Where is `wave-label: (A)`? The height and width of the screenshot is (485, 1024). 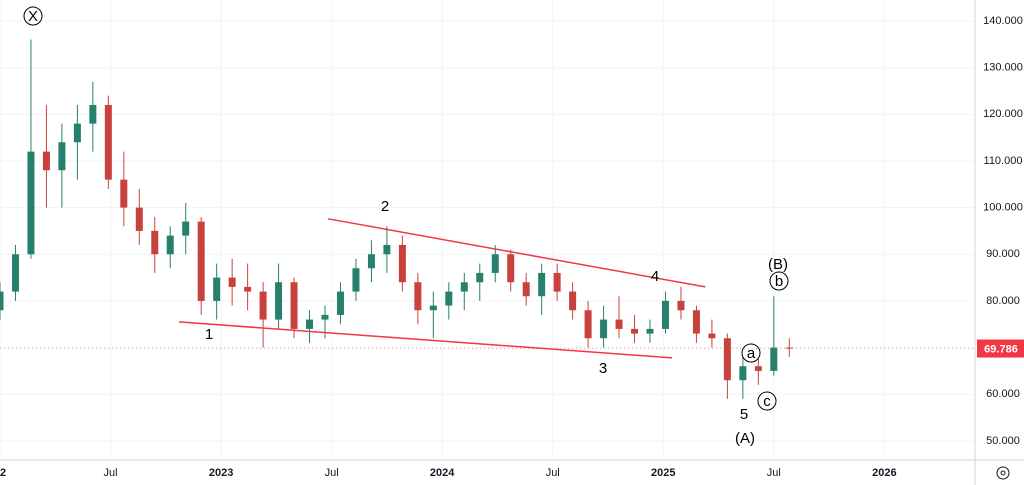
wave-label: (A) is located at coordinates (745, 438).